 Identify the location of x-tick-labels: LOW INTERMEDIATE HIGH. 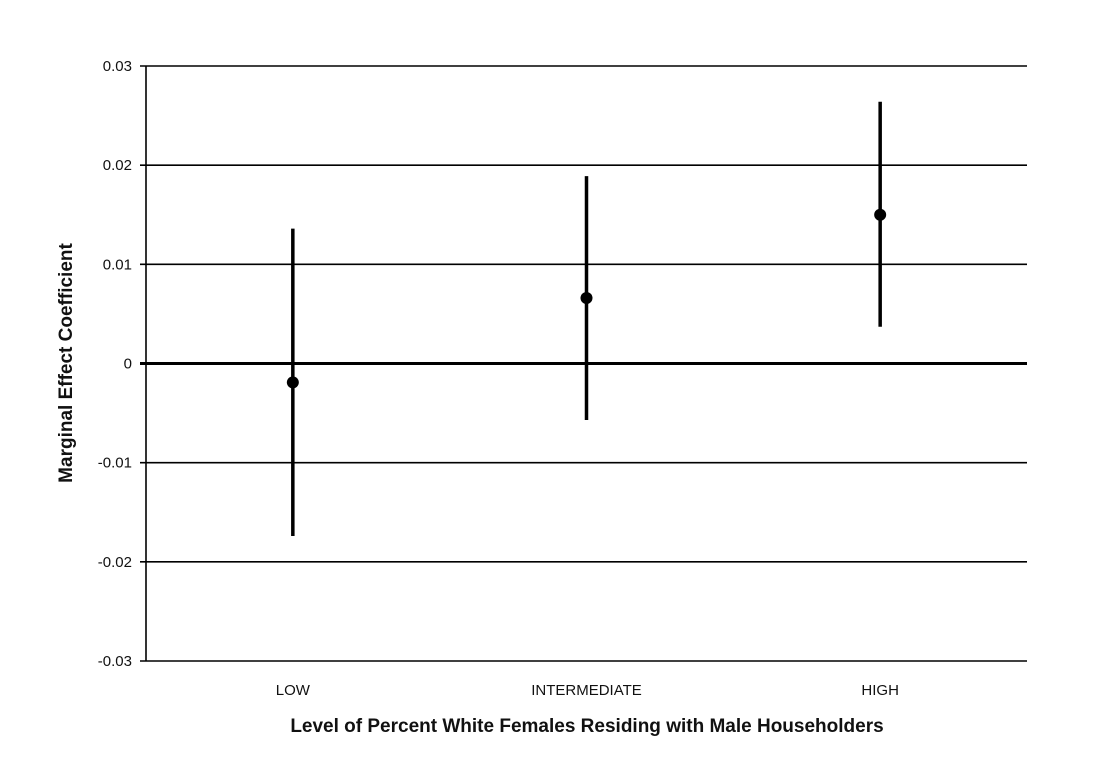
(587, 690).